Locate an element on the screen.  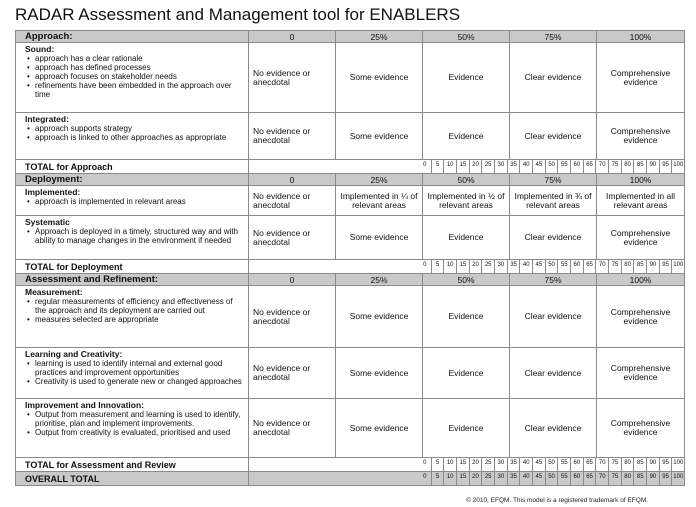
level-cell: Implemented in ¼ of relevant areas is located at coordinates (379, 200).